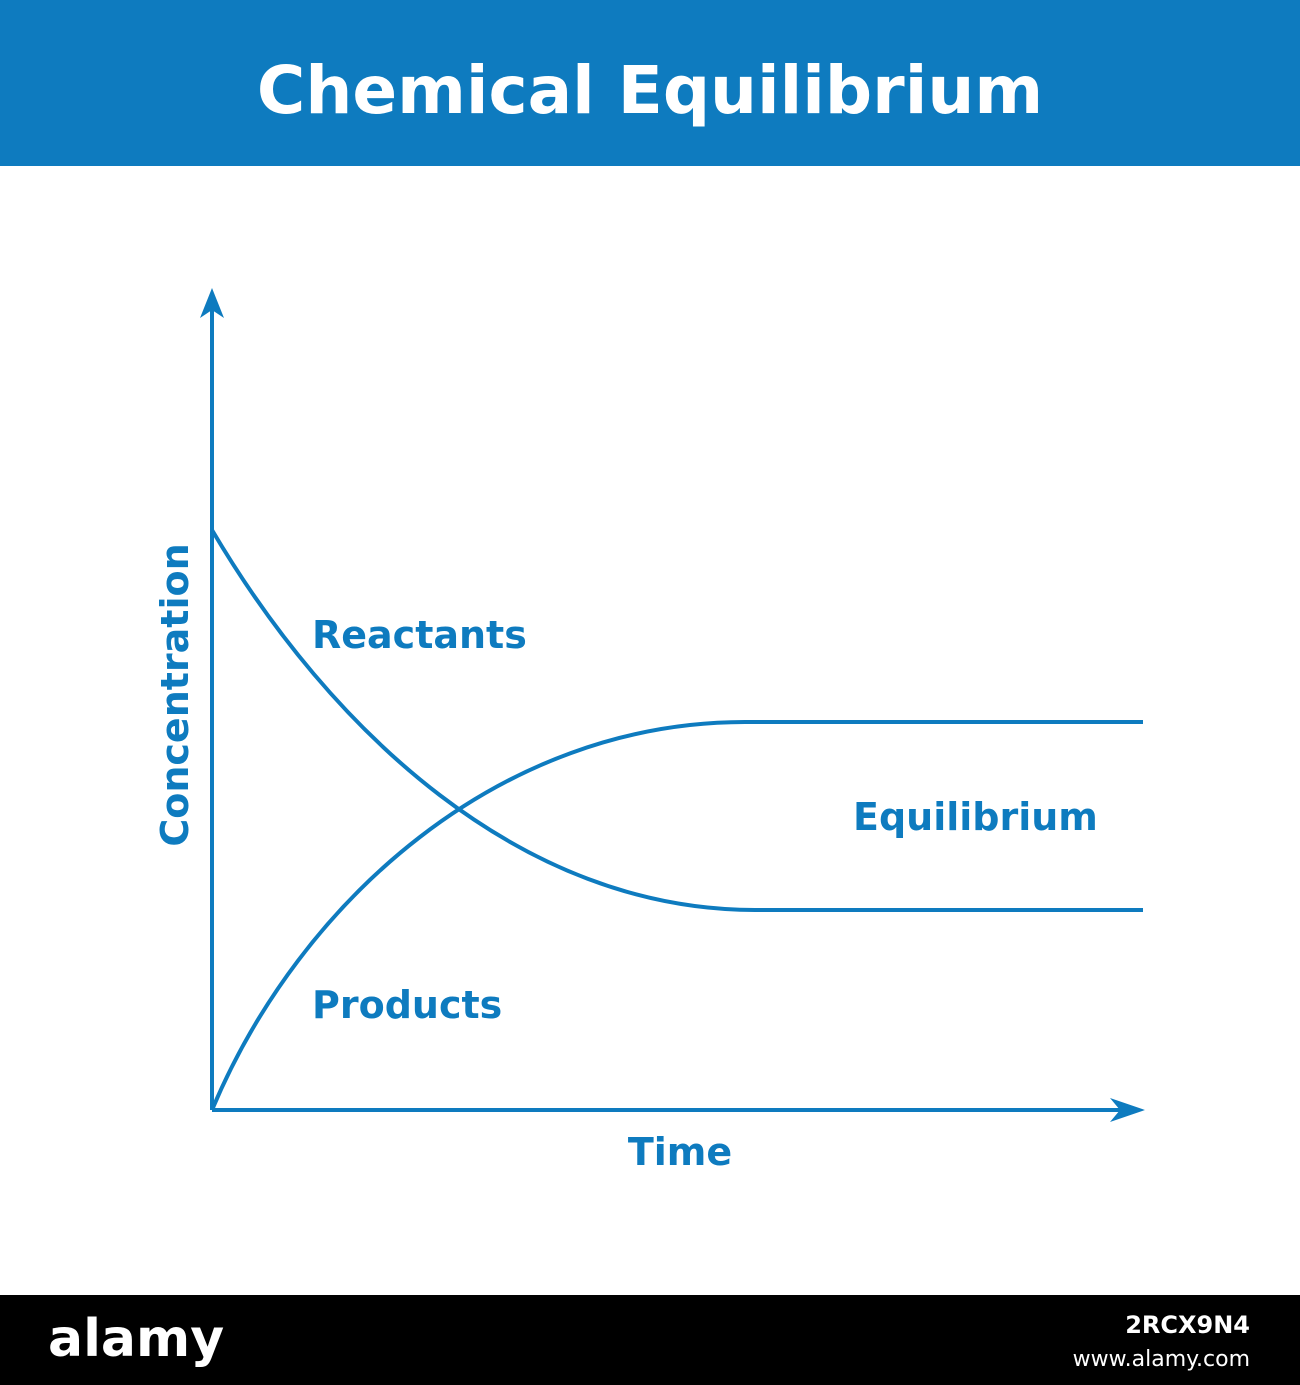  What do you see at coordinates (975, 817) in the screenshot?
I see `equilibrium-label: Equilibrium` at bounding box center [975, 817].